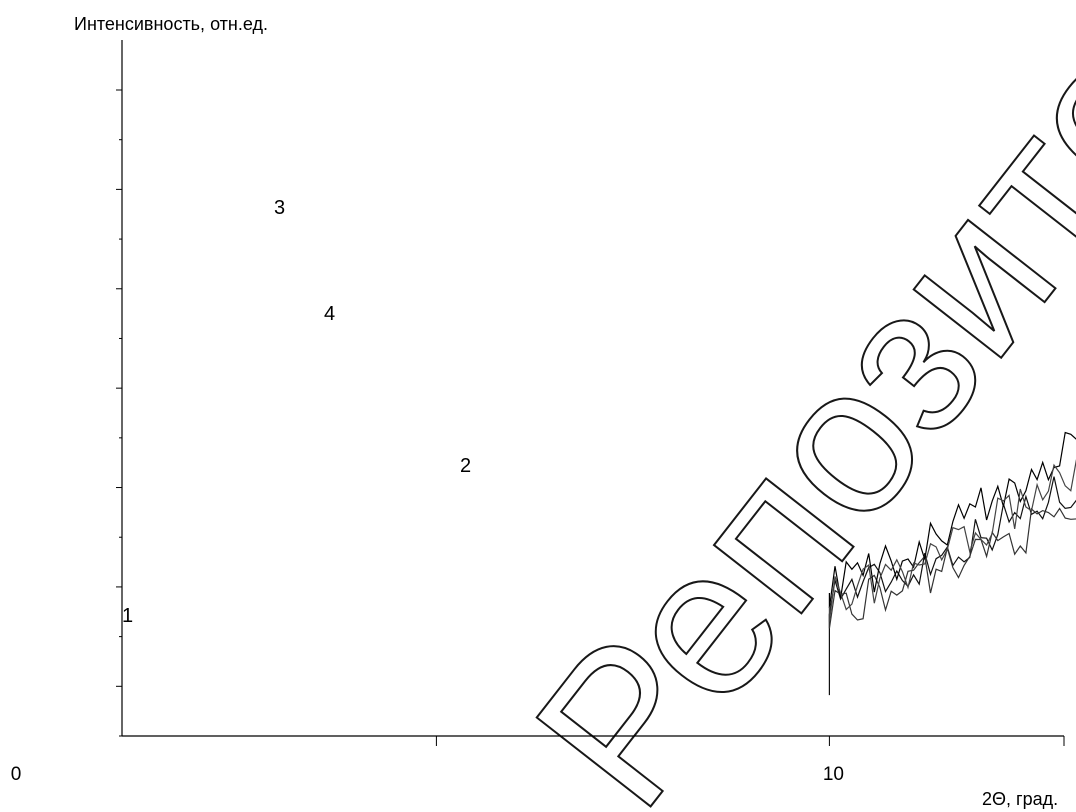 The height and width of the screenshot is (812, 1076). Describe the element at coordinates (329, 314) in the screenshot. I see `curve-label-4: 4` at that location.